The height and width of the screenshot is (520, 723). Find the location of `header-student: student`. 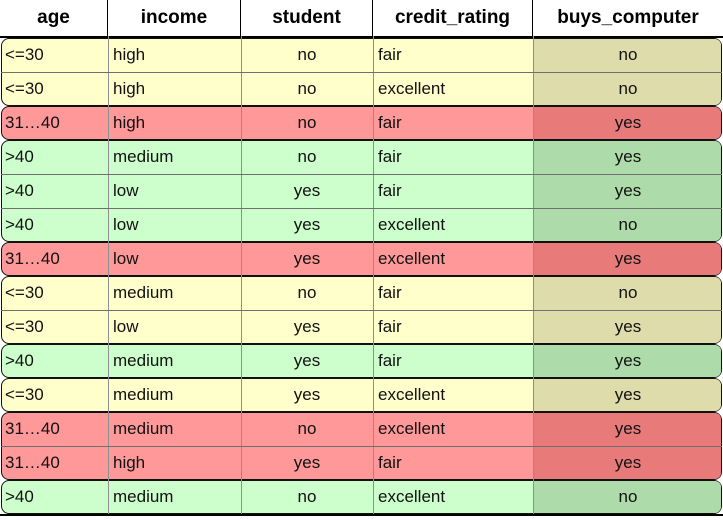

header-student: student is located at coordinates (307, 18).